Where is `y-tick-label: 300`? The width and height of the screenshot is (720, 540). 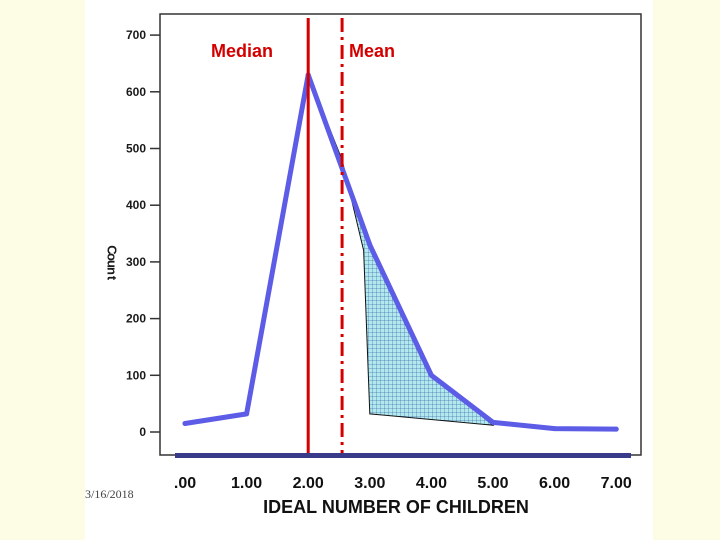
y-tick-label: 300 is located at coordinates (136, 262).